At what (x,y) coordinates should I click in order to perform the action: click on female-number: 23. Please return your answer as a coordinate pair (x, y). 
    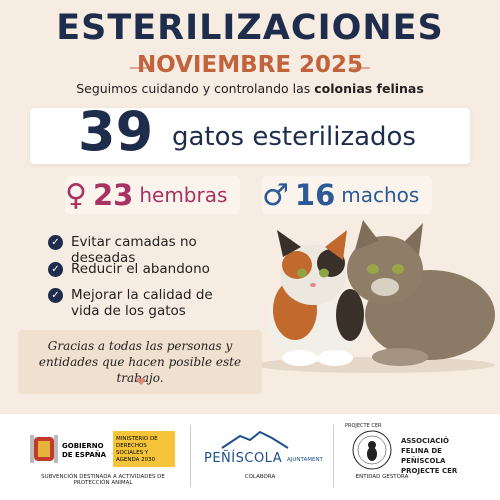
    Looking at the image, I should click on (113, 195).